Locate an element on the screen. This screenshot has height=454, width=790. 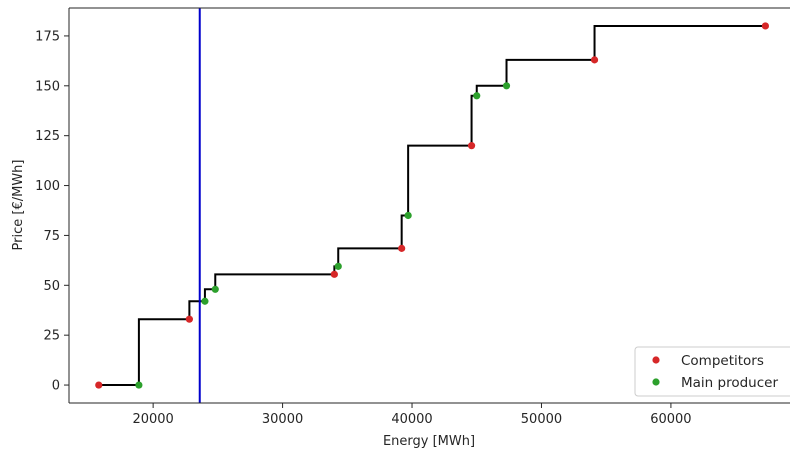
y-axis-title: Price [€/MWh] is located at coordinates (18, 205).